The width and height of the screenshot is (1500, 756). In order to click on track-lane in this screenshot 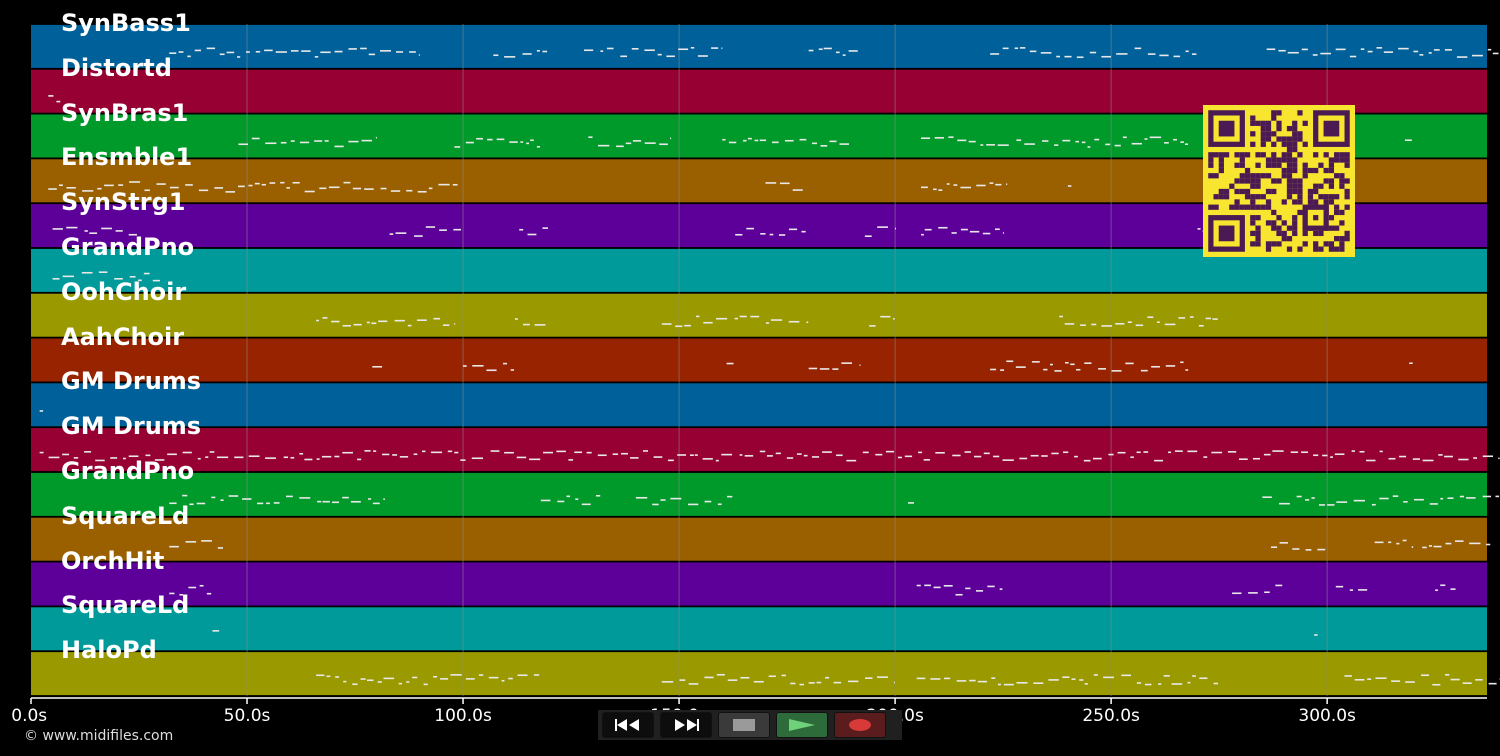, I will do `click(759, 405)`.